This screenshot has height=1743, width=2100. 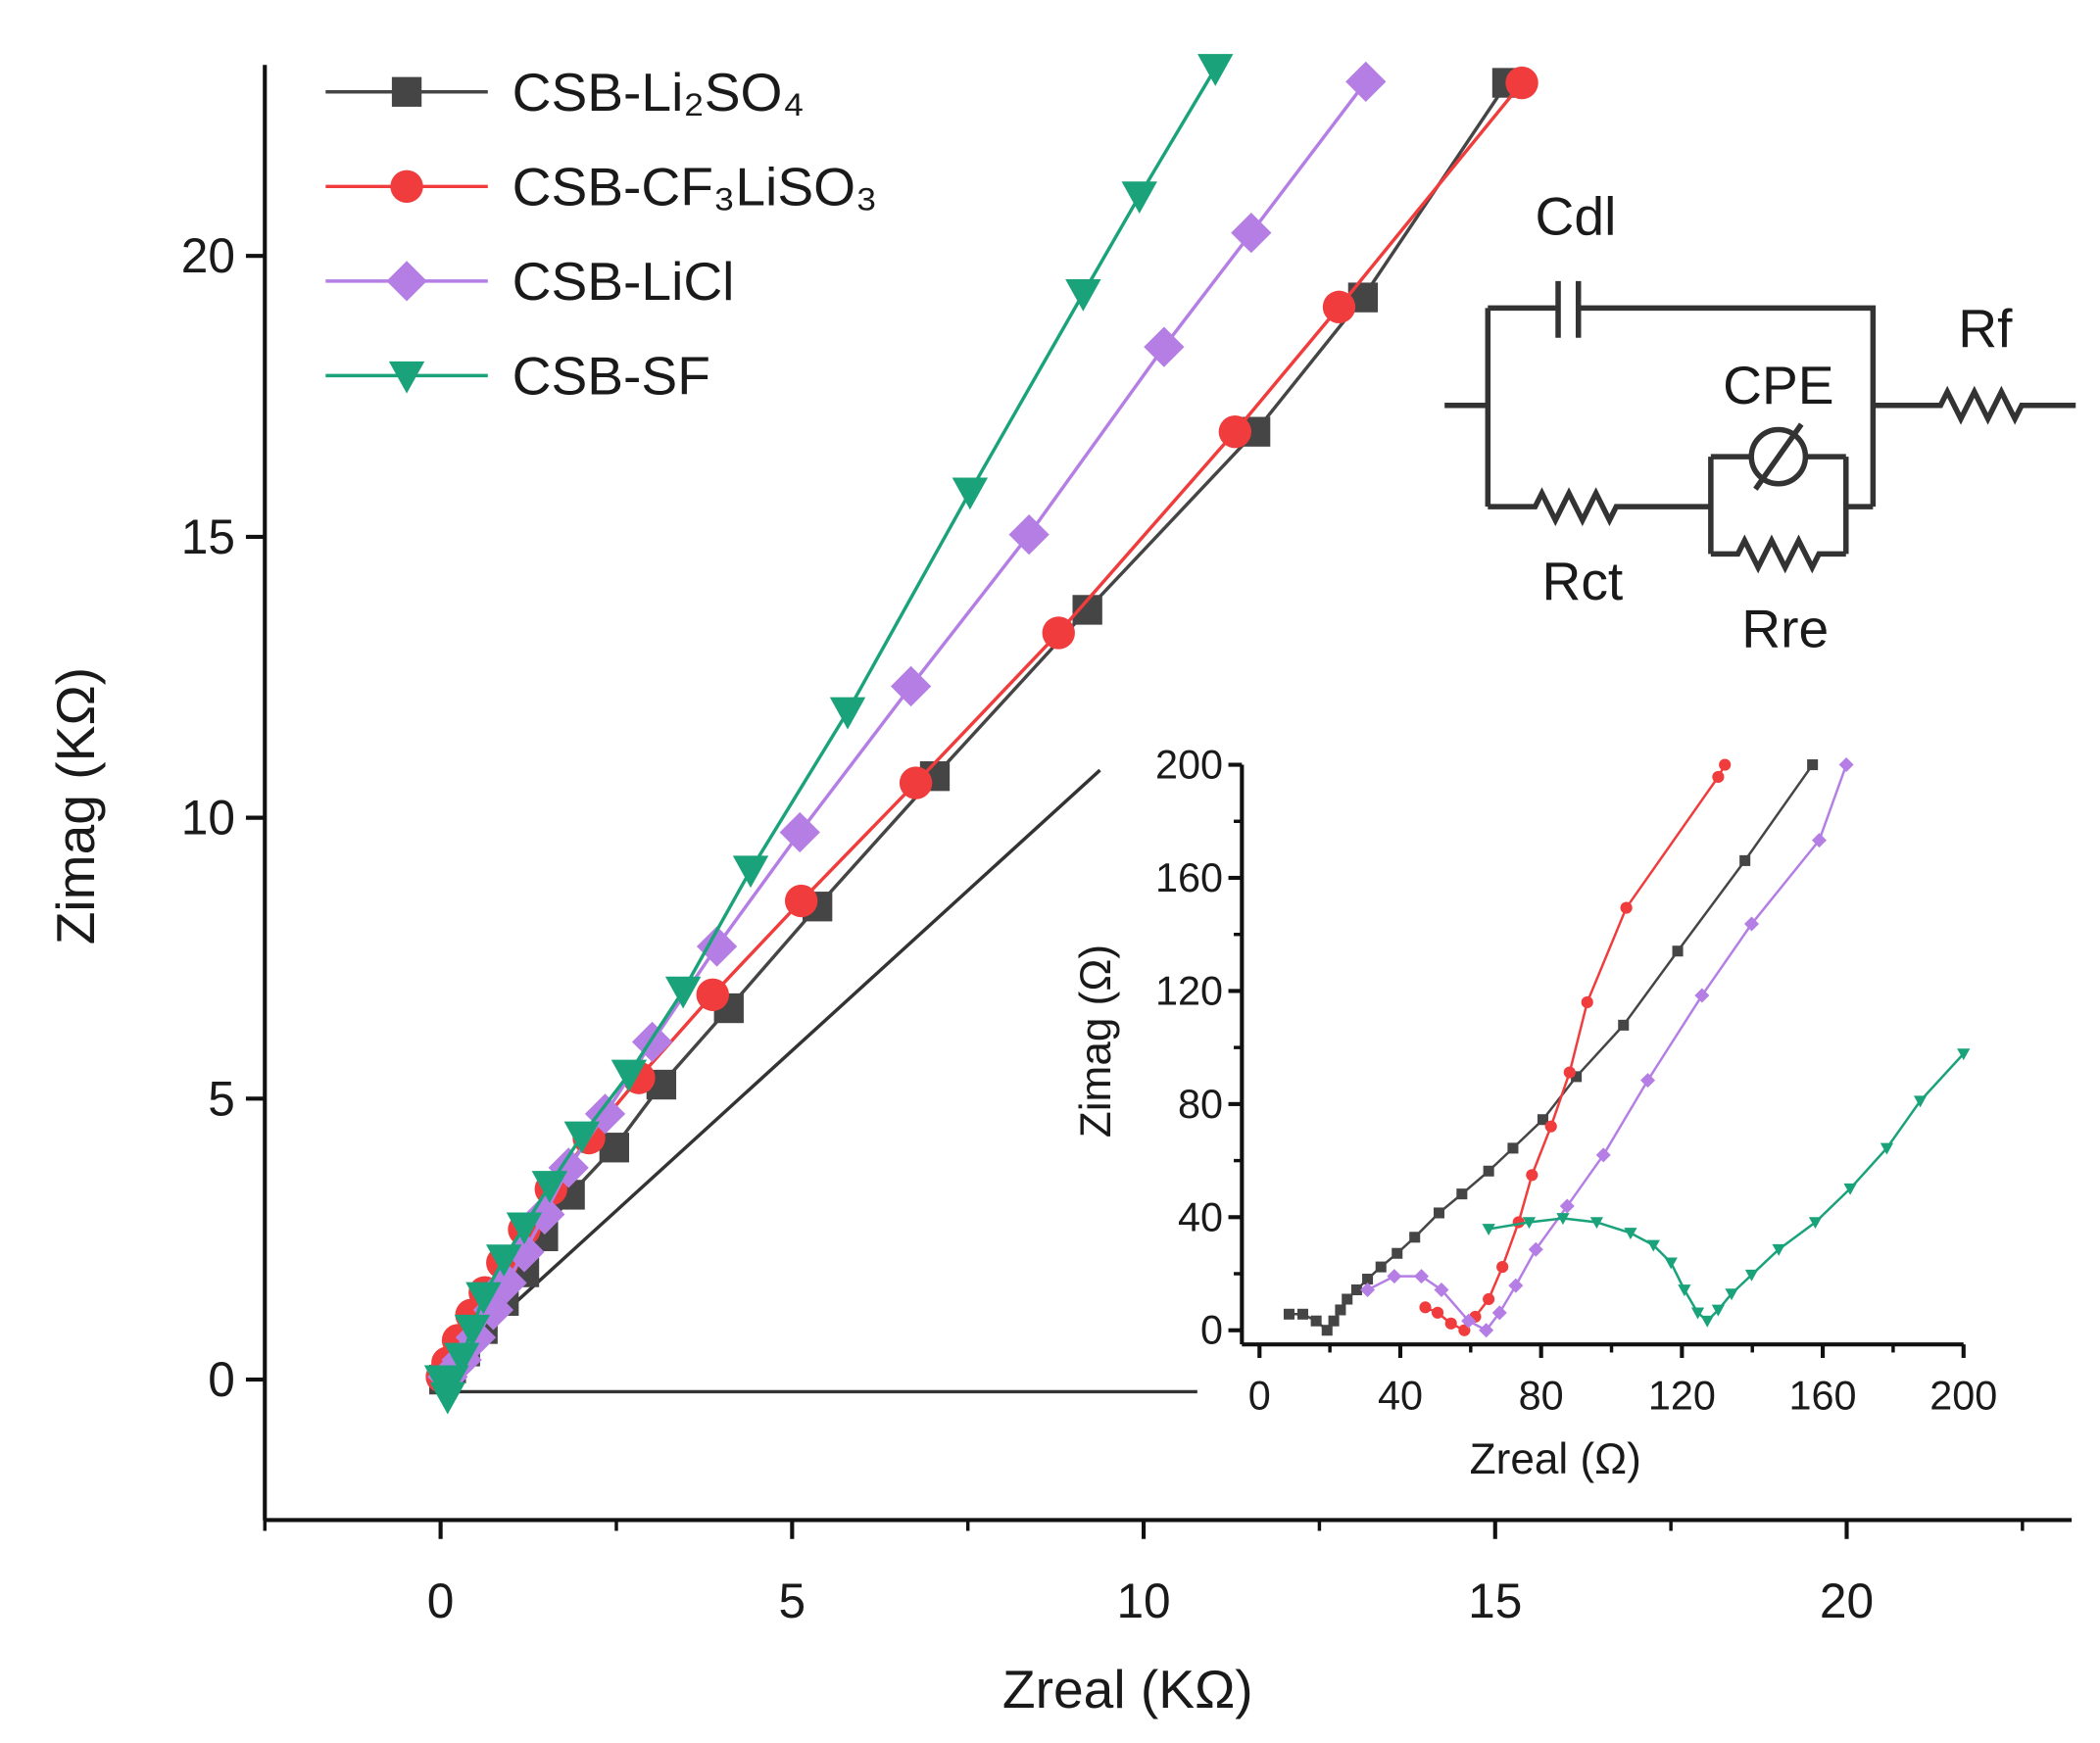 What do you see at coordinates (208, 818) in the screenshot?
I see `y-tick-label: 10` at bounding box center [208, 818].